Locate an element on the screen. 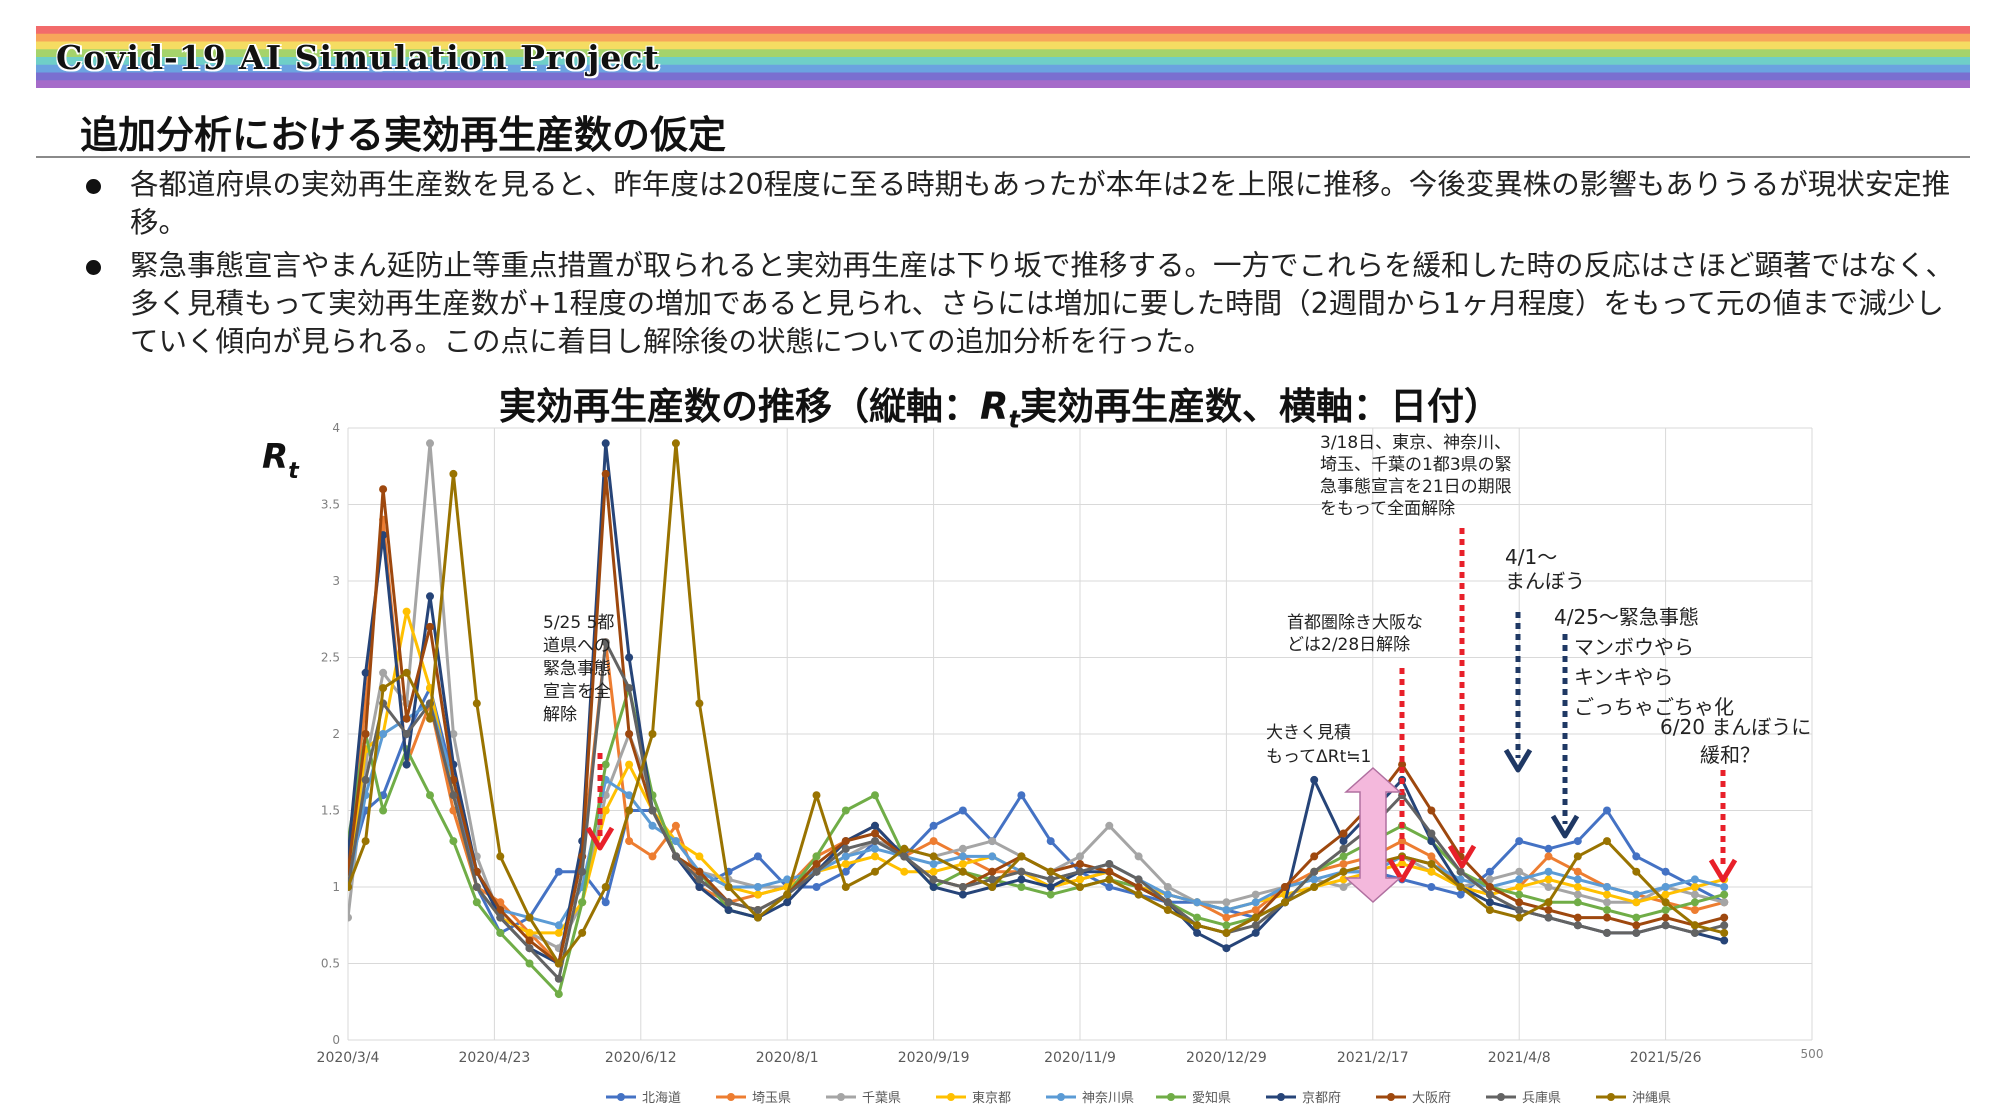 The image size is (2000, 1118). y-tick-label: 0.5 is located at coordinates (330, 964).